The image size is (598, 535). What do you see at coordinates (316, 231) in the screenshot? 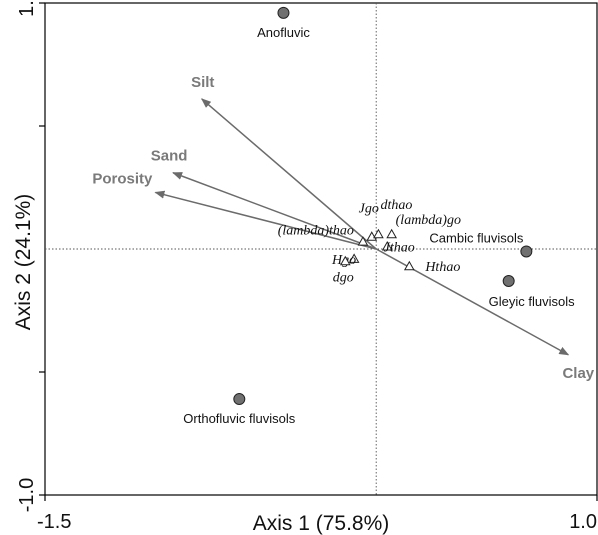
I see `species-label: (lambda)thao` at bounding box center [316, 231].